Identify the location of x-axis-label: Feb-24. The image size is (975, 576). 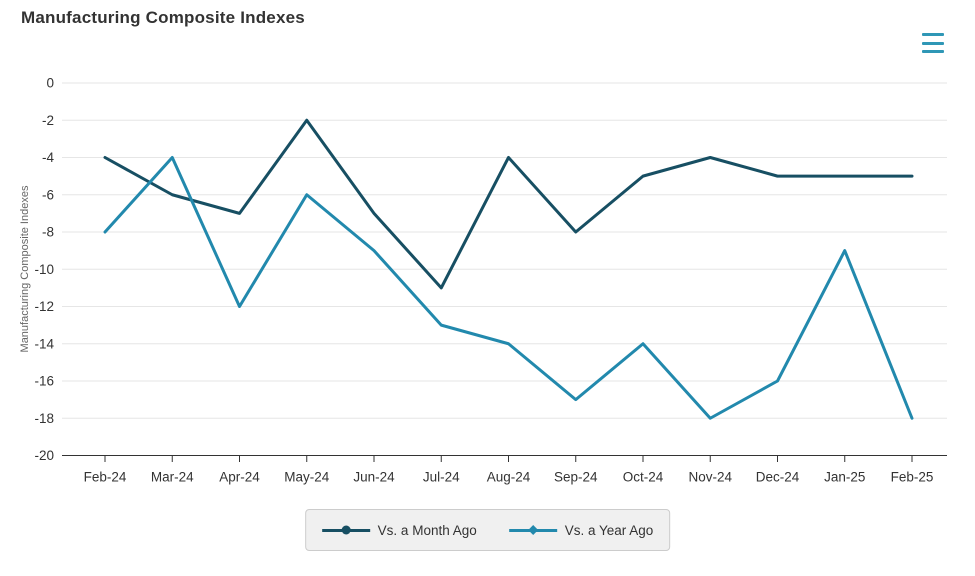
(105, 477).